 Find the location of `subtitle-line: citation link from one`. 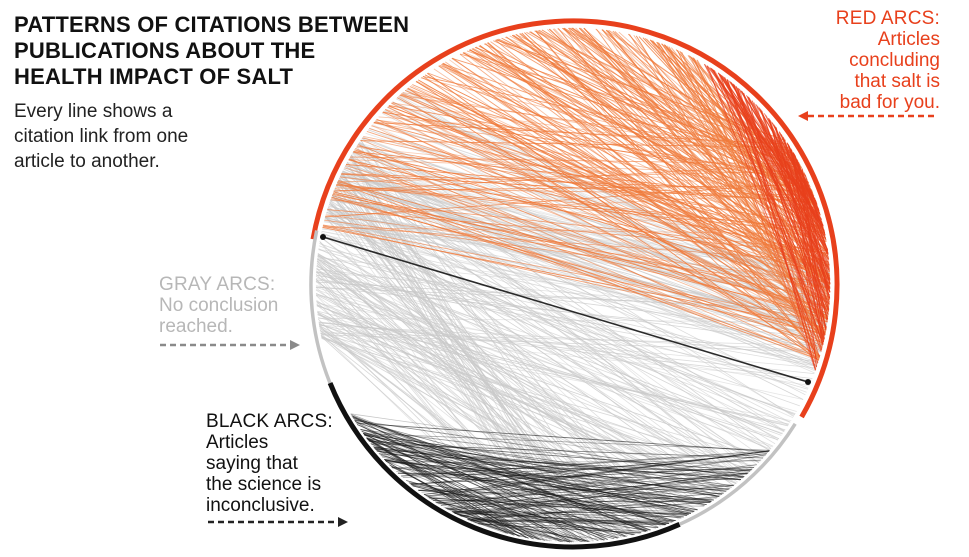

subtitle-line: citation link from one is located at coordinates (101, 136).